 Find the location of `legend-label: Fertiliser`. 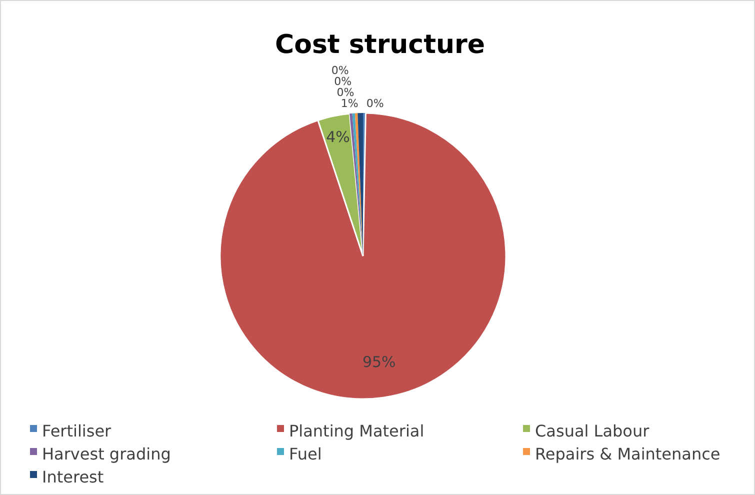

legend-label: Fertiliser is located at coordinates (77, 430).